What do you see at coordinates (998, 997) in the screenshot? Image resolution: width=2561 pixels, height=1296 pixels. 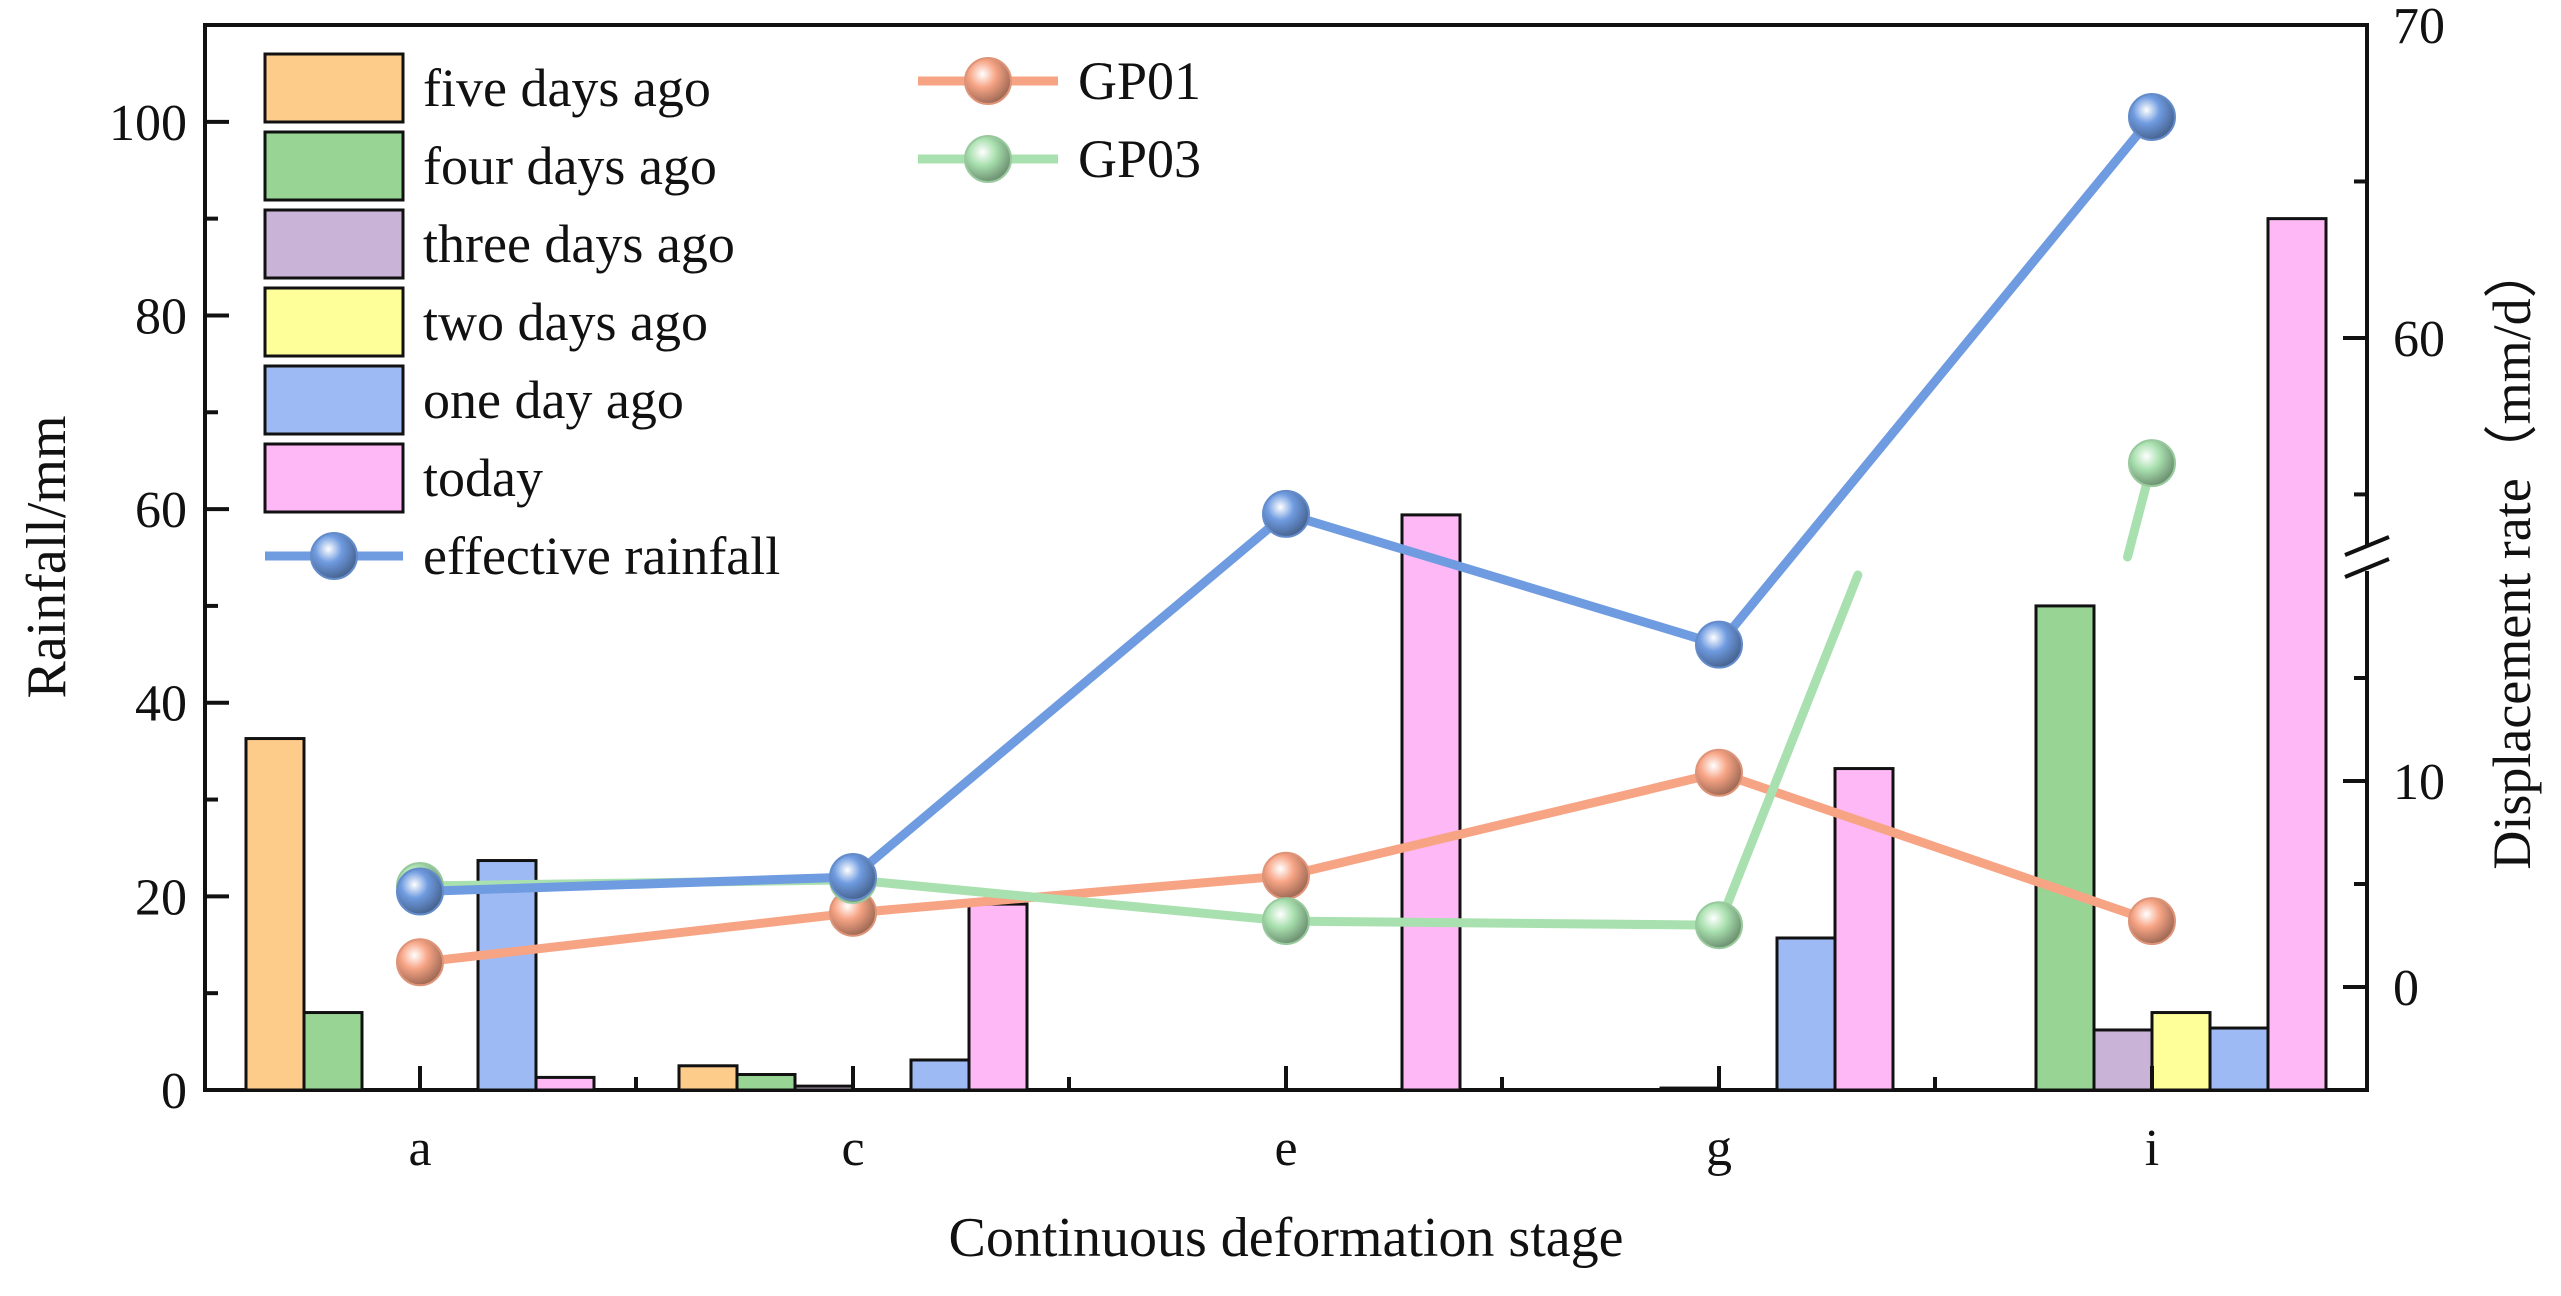 I see `bar-today-c` at bounding box center [998, 997].